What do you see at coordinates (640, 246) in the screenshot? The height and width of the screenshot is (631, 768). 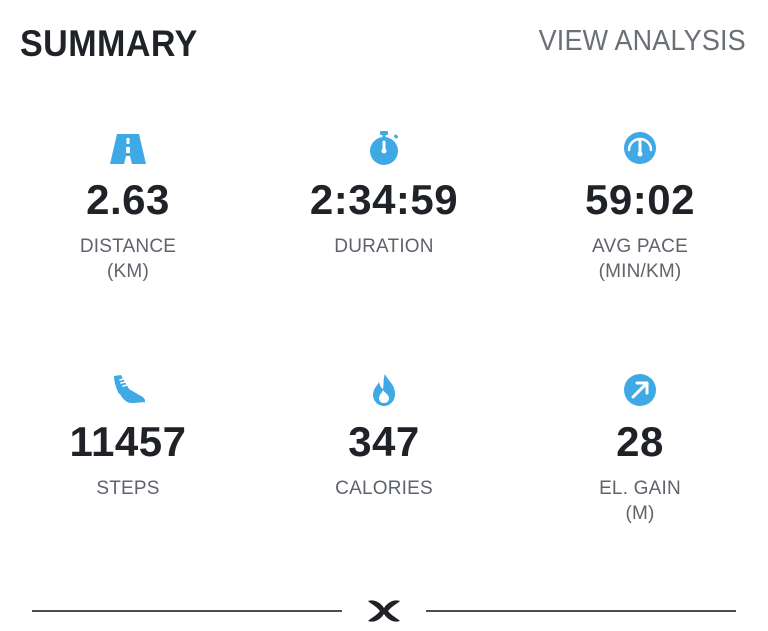 I see `avg-pace-label: AVG PACE` at bounding box center [640, 246].